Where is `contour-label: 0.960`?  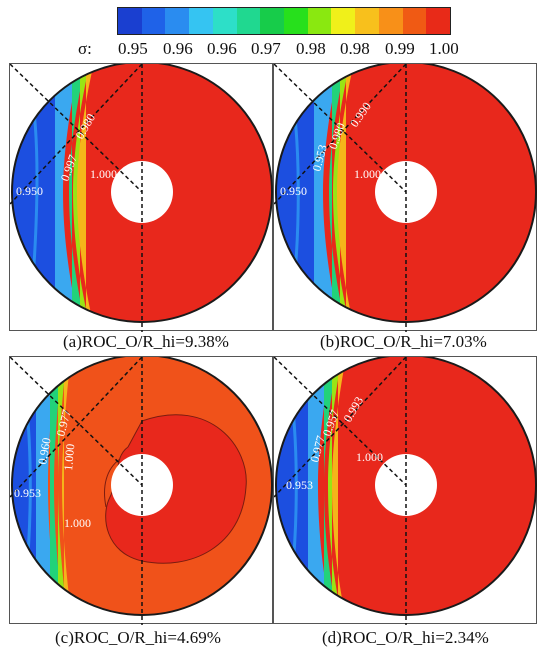
contour-label: 0.960 is located at coordinates (44, 451).